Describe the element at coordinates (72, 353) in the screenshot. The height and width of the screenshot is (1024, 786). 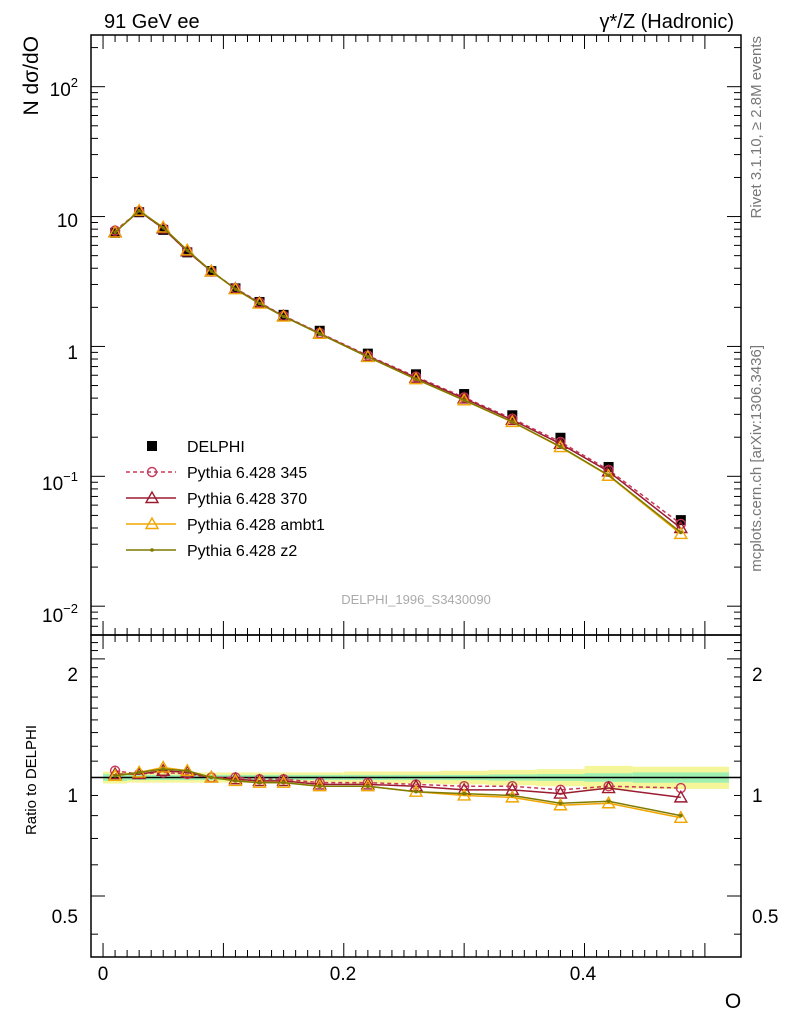
I see `main-y-tick-1: 1` at that location.